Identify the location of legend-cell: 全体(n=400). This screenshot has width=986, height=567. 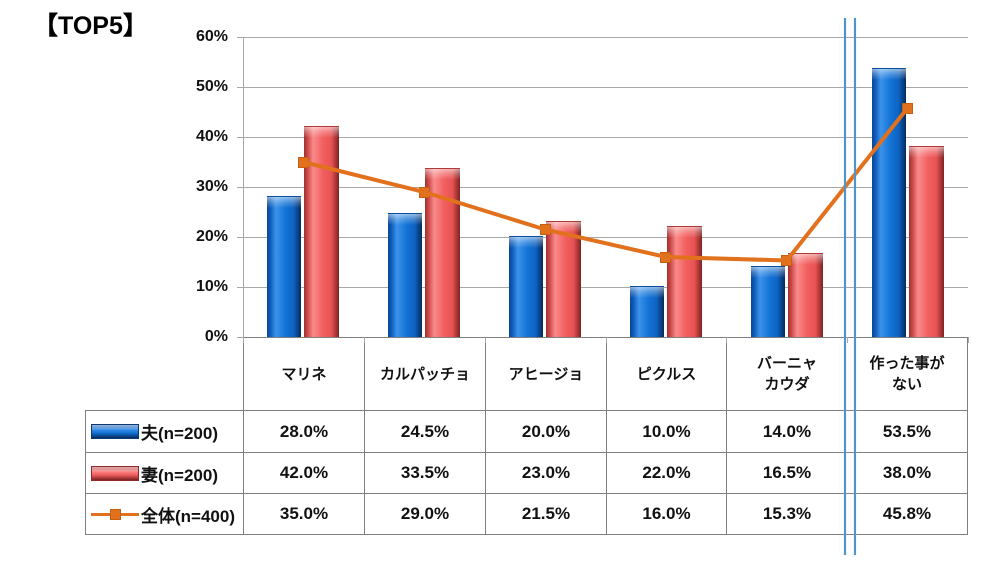
(164, 514).